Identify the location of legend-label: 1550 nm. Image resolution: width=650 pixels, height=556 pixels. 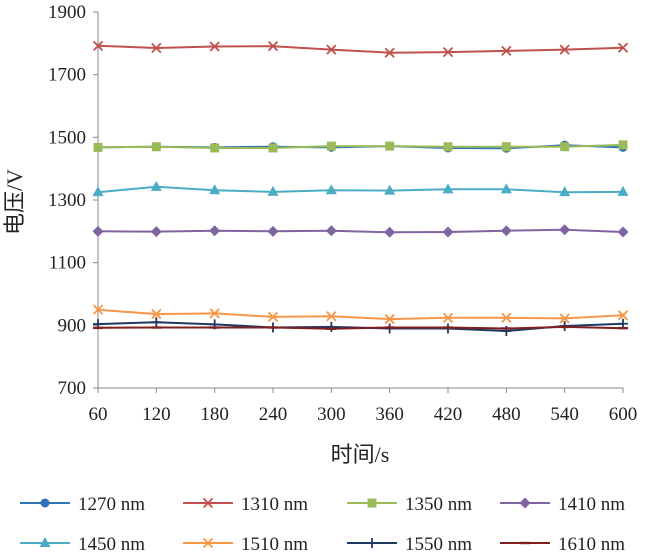
(438, 544).